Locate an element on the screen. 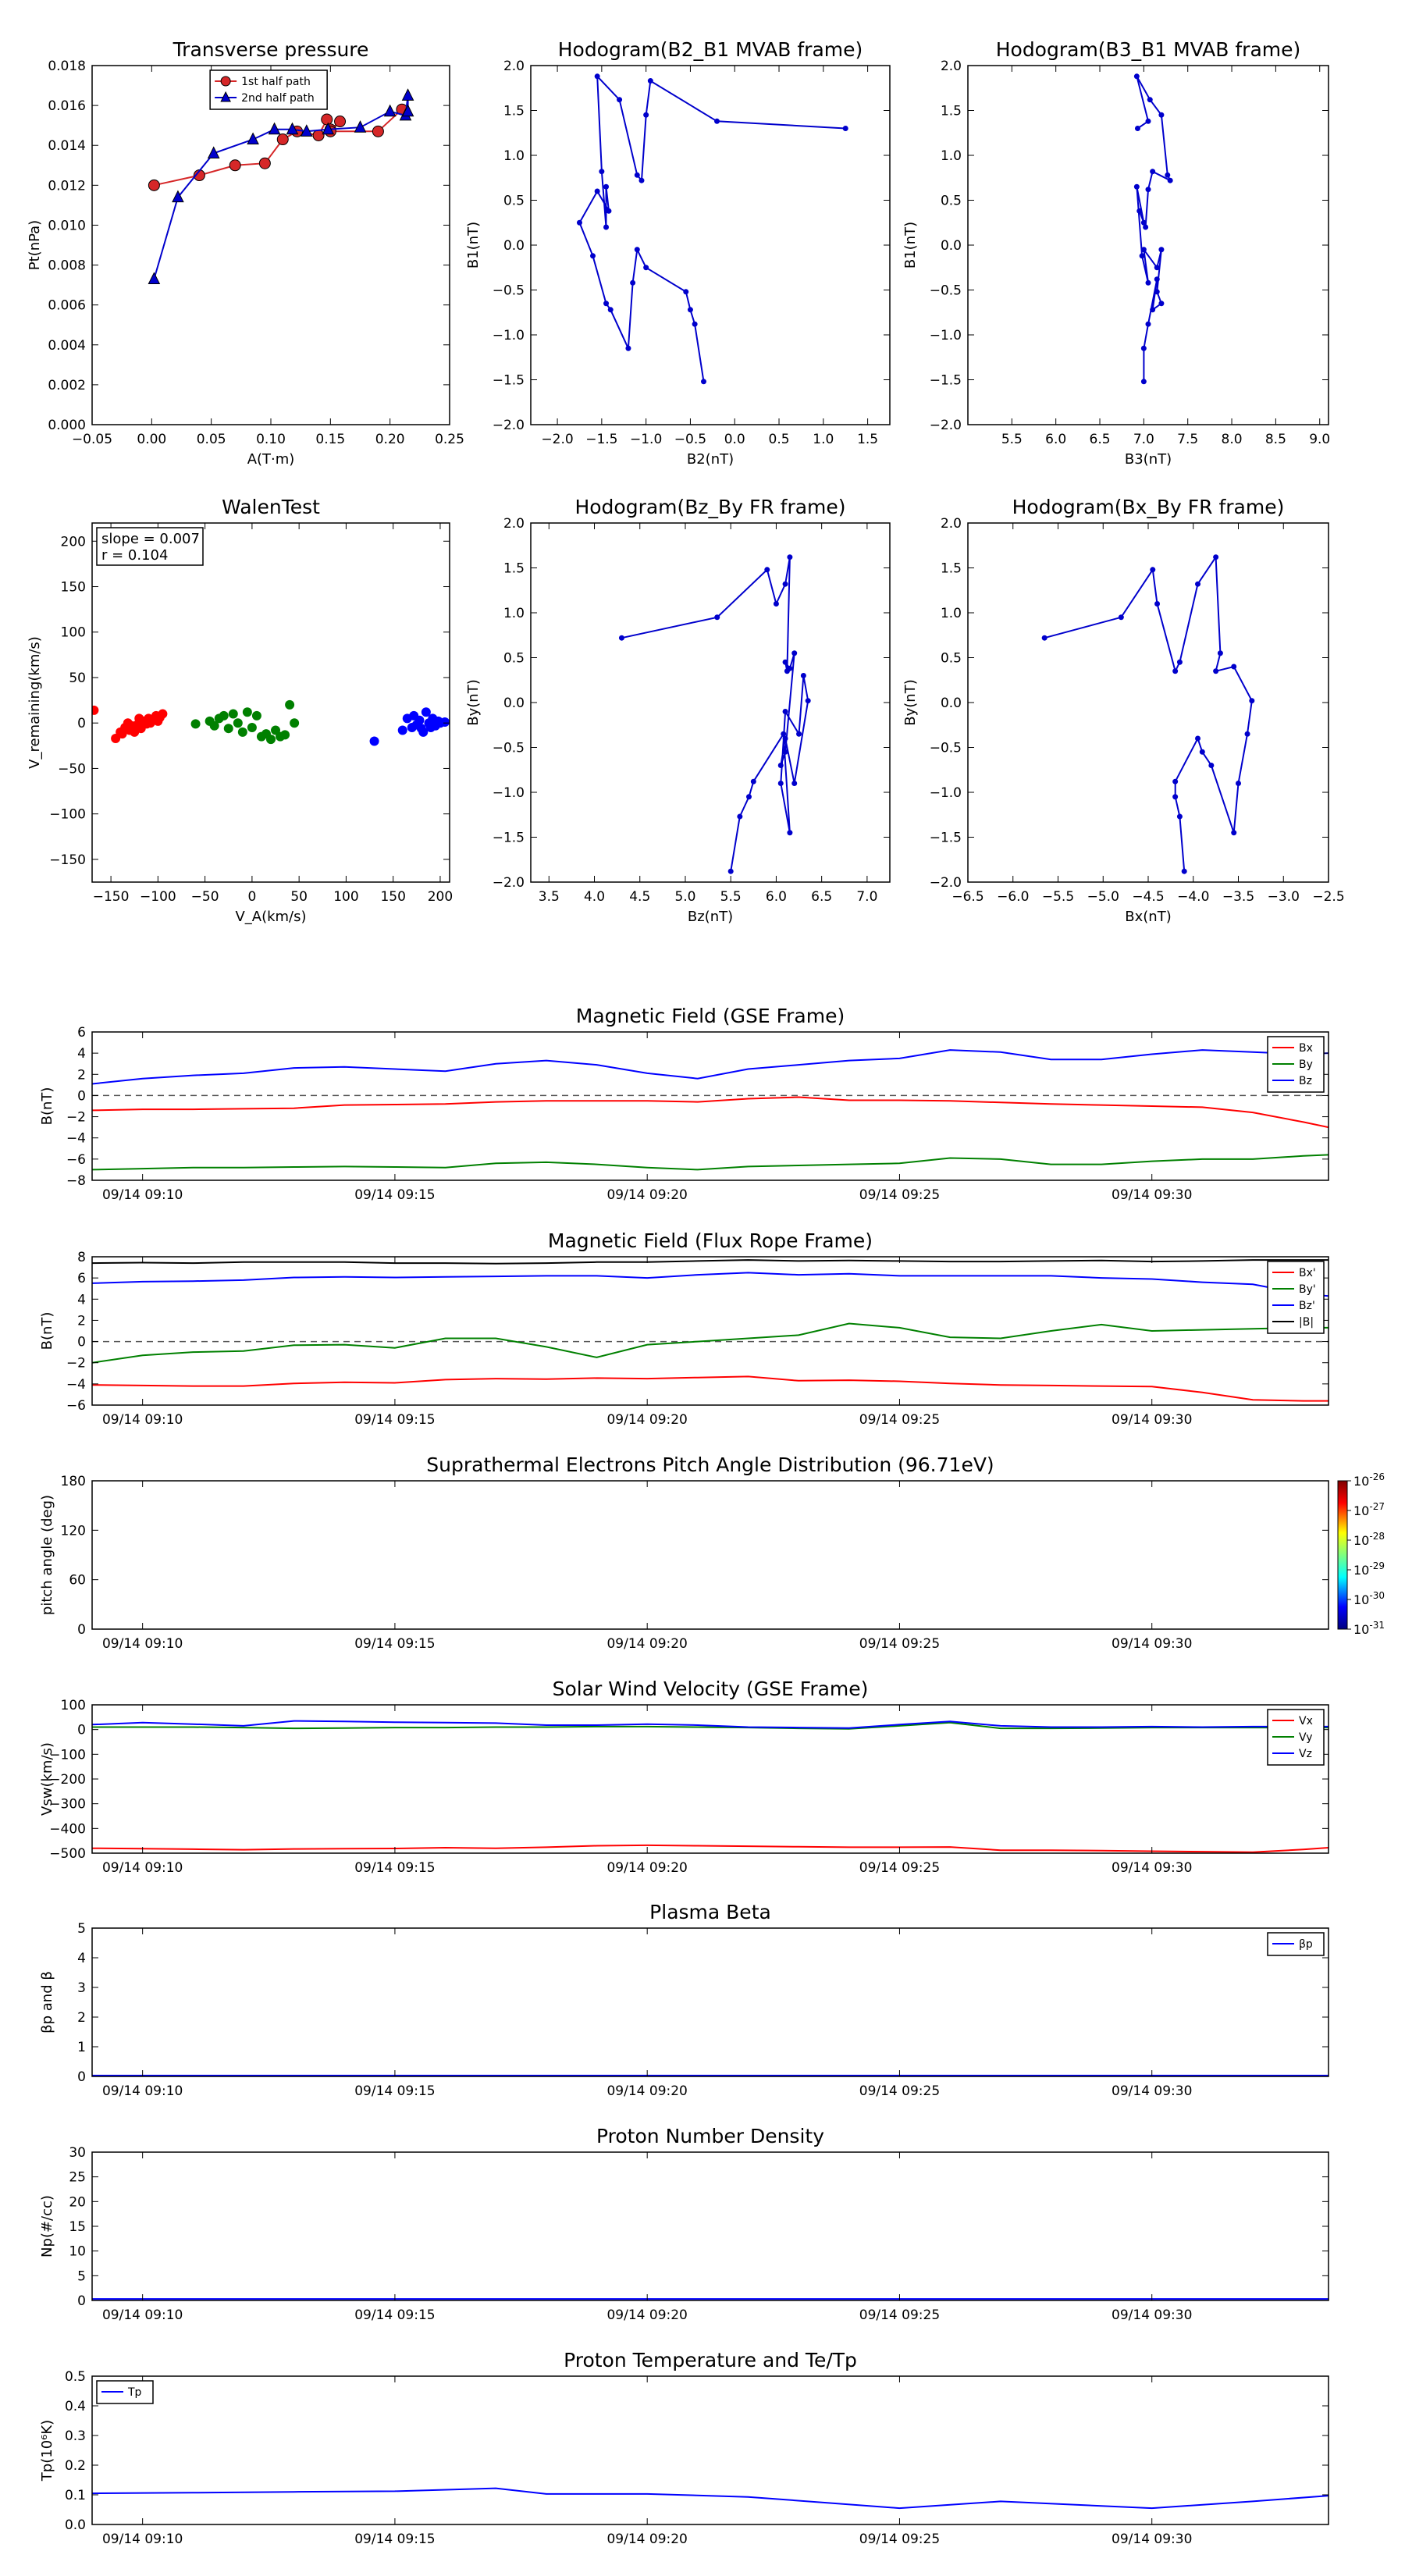  y-tick-label: 1 is located at coordinates (81, 2047).